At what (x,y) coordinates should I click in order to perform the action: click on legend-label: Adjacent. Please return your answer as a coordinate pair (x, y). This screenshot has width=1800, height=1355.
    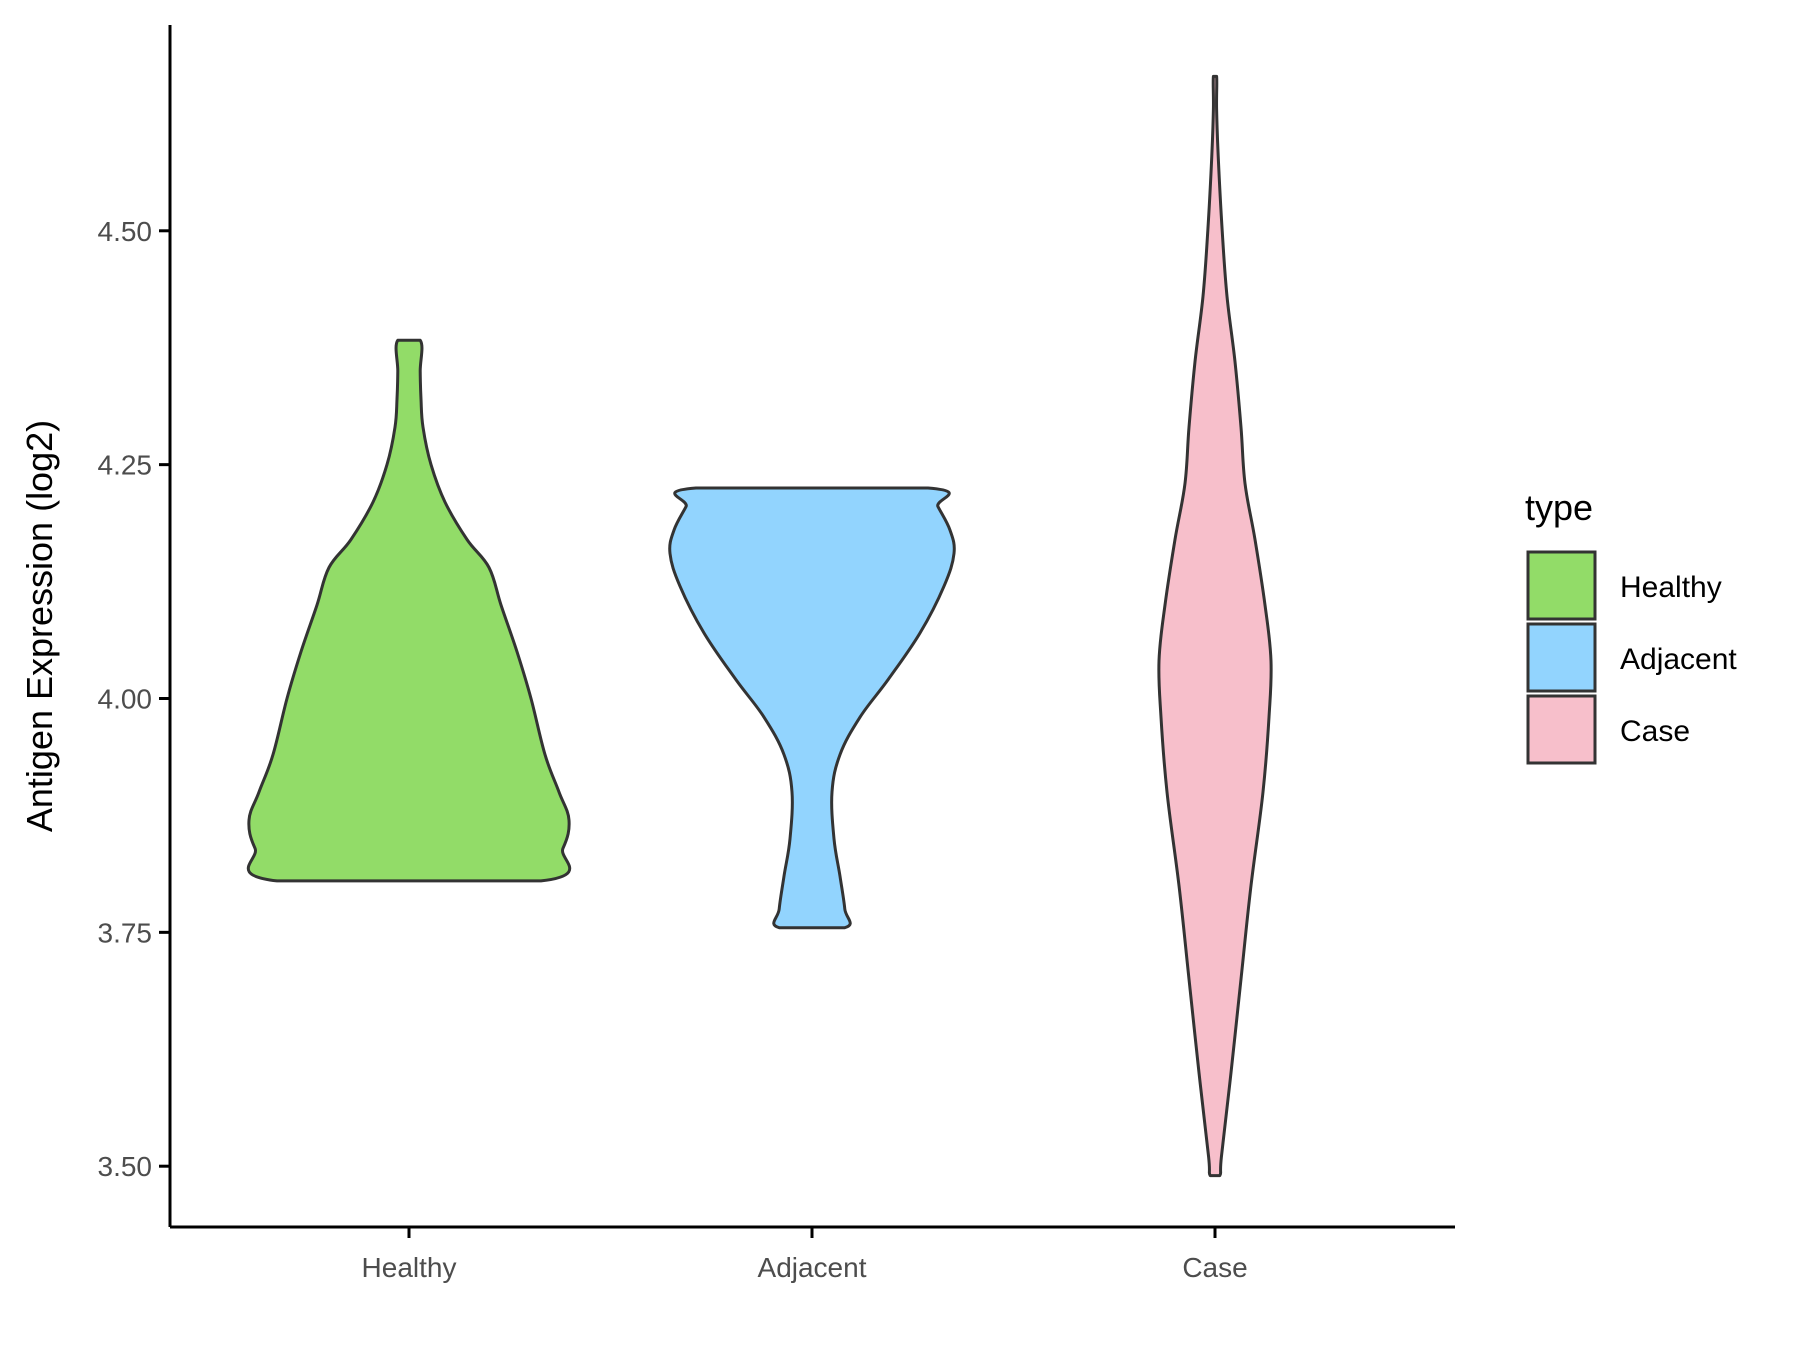
    Looking at the image, I should click on (1678, 659).